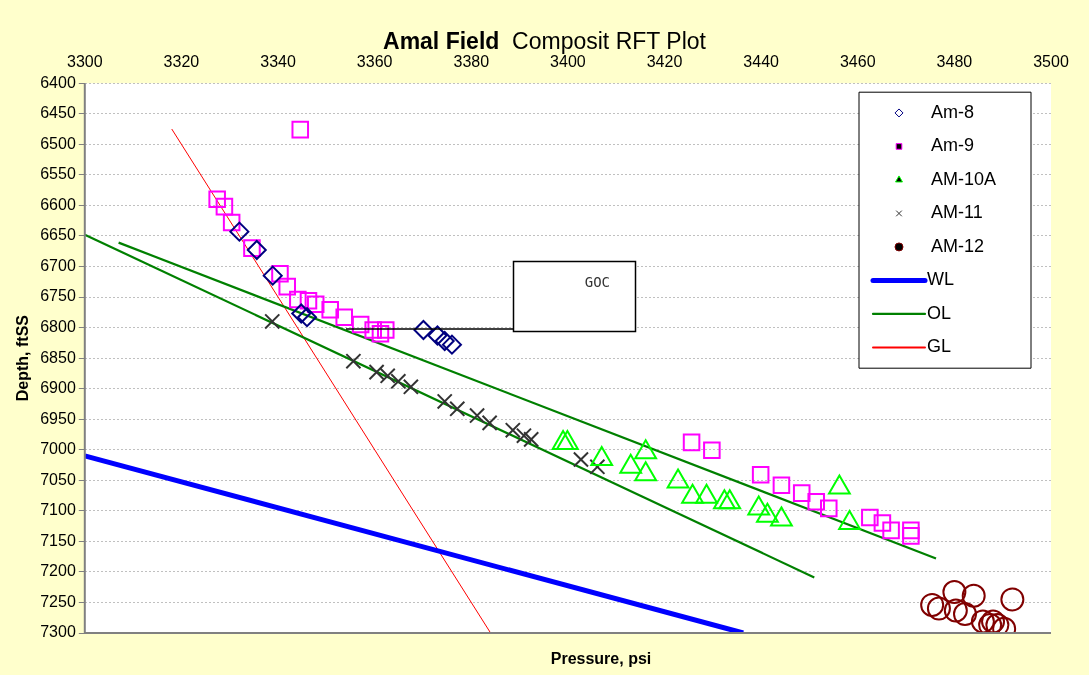 The image size is (1089, 675). Describe the element at coordinates (58, 82) in the screenshot. I see `y-tick-label: 6400` at that location.